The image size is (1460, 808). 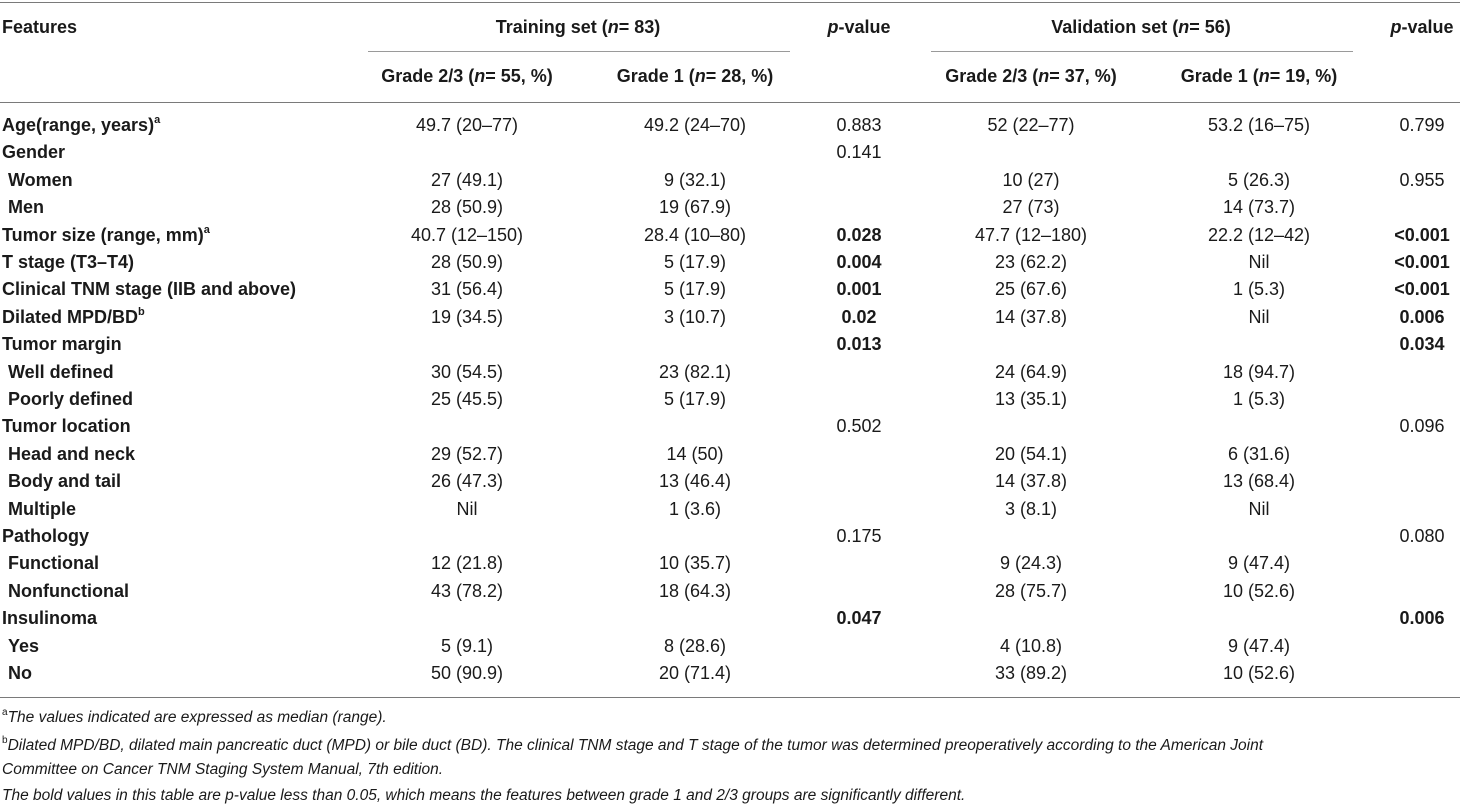 I want to click on cell-v1: 22.2 (12–42), so click(x=1259, y=235).